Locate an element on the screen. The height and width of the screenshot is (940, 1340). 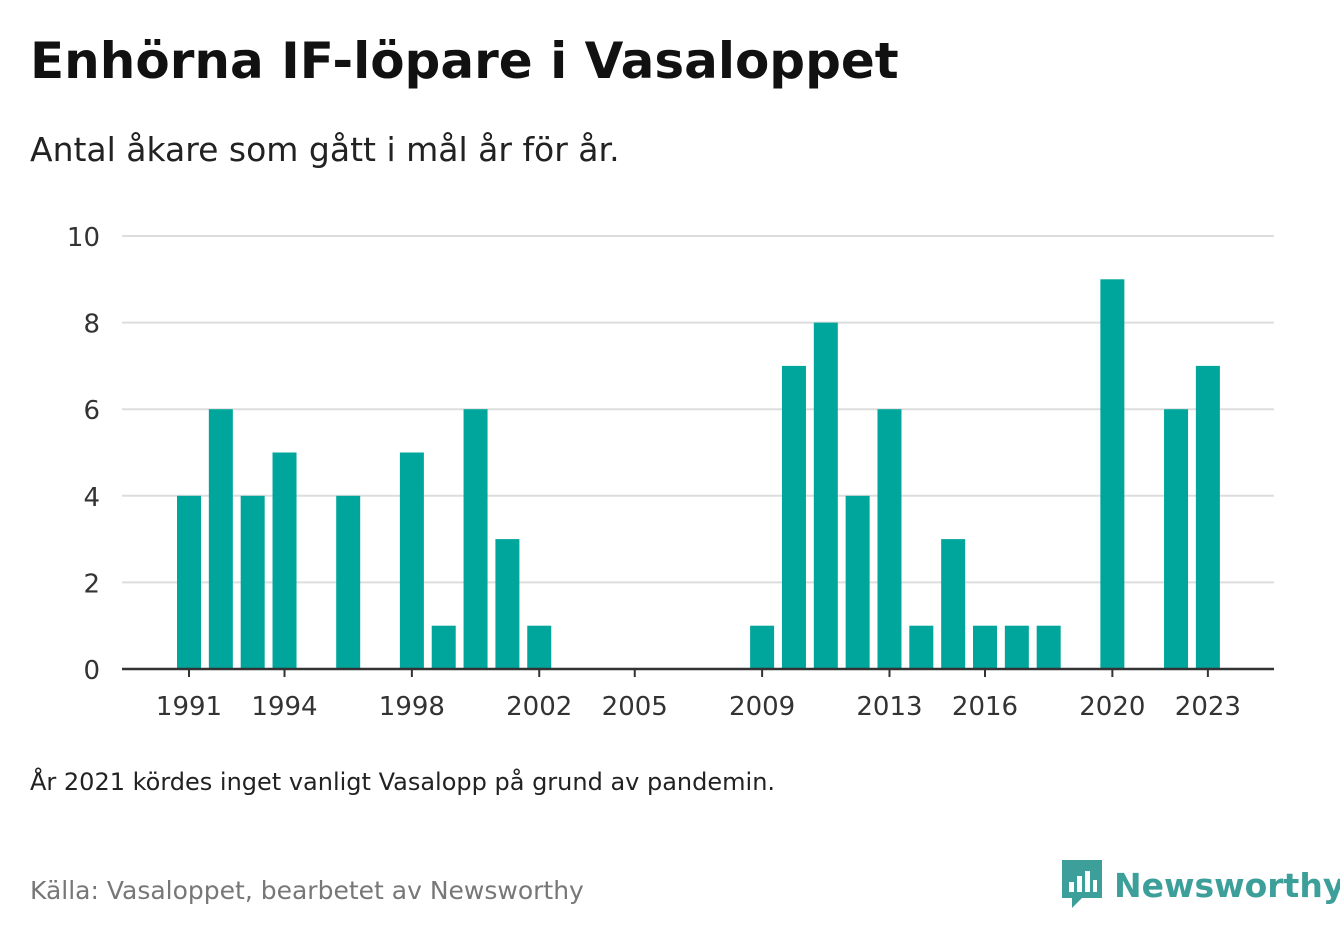
x-tick-label: 1994 is located at coordinates (284, 707).